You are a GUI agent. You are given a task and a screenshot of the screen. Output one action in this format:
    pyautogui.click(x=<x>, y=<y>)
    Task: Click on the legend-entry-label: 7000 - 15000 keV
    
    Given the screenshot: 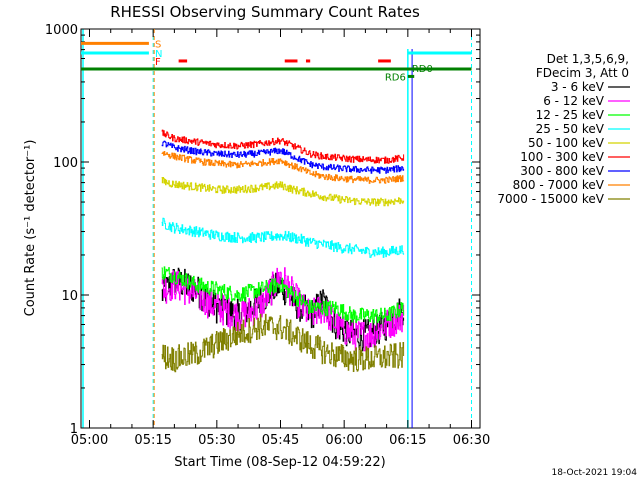 What is the action you would take?
    pyautogui.click(x=550, y=199)
    